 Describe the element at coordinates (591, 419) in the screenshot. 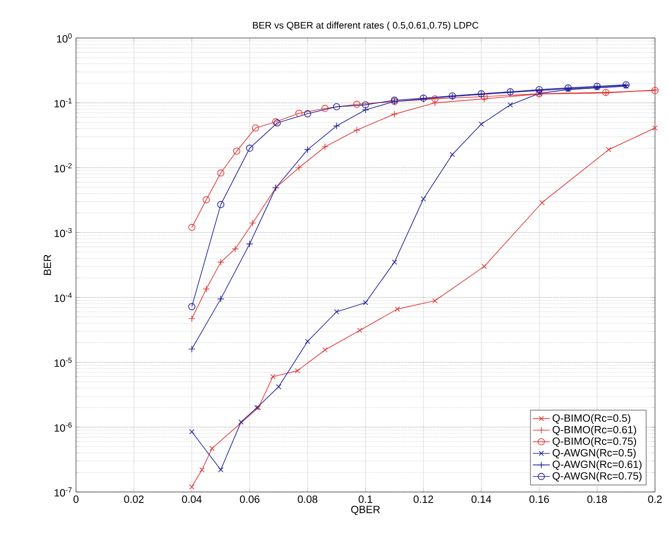

I see `legend-label: Q-BIMO(Rc=0.5)` at that location.